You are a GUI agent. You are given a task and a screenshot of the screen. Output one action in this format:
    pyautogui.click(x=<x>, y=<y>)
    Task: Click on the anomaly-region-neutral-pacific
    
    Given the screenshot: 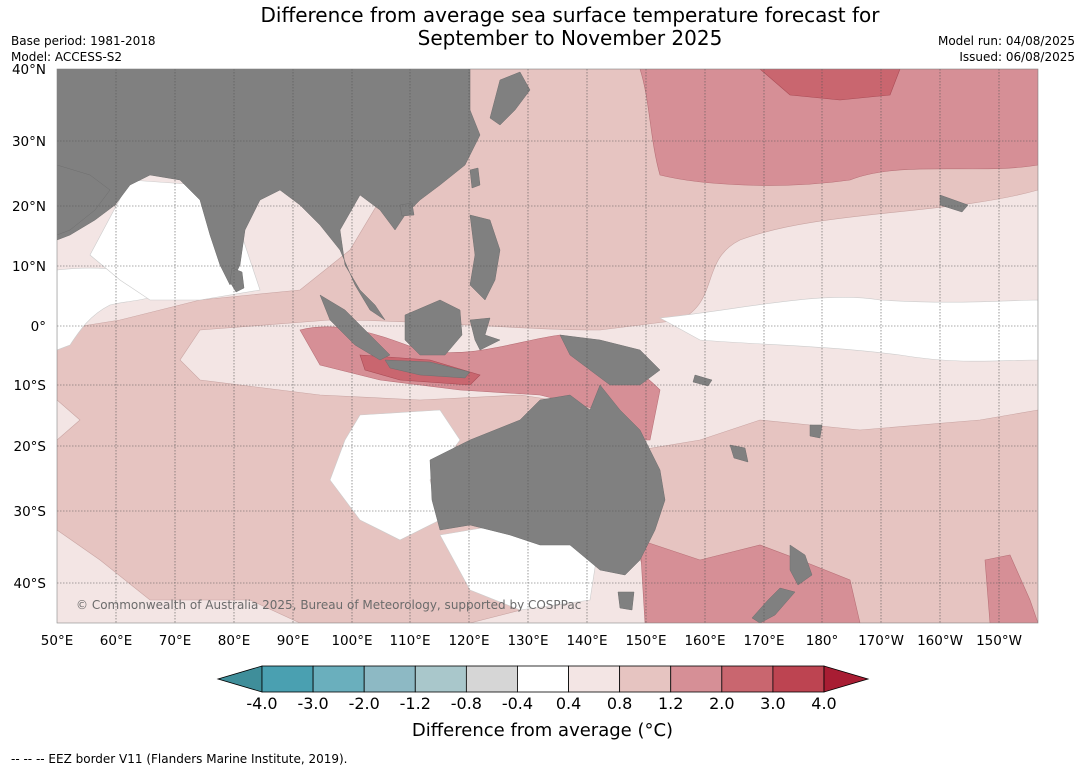 What is the action you would take?
    pyautogui.click(x=848, y=329)
    